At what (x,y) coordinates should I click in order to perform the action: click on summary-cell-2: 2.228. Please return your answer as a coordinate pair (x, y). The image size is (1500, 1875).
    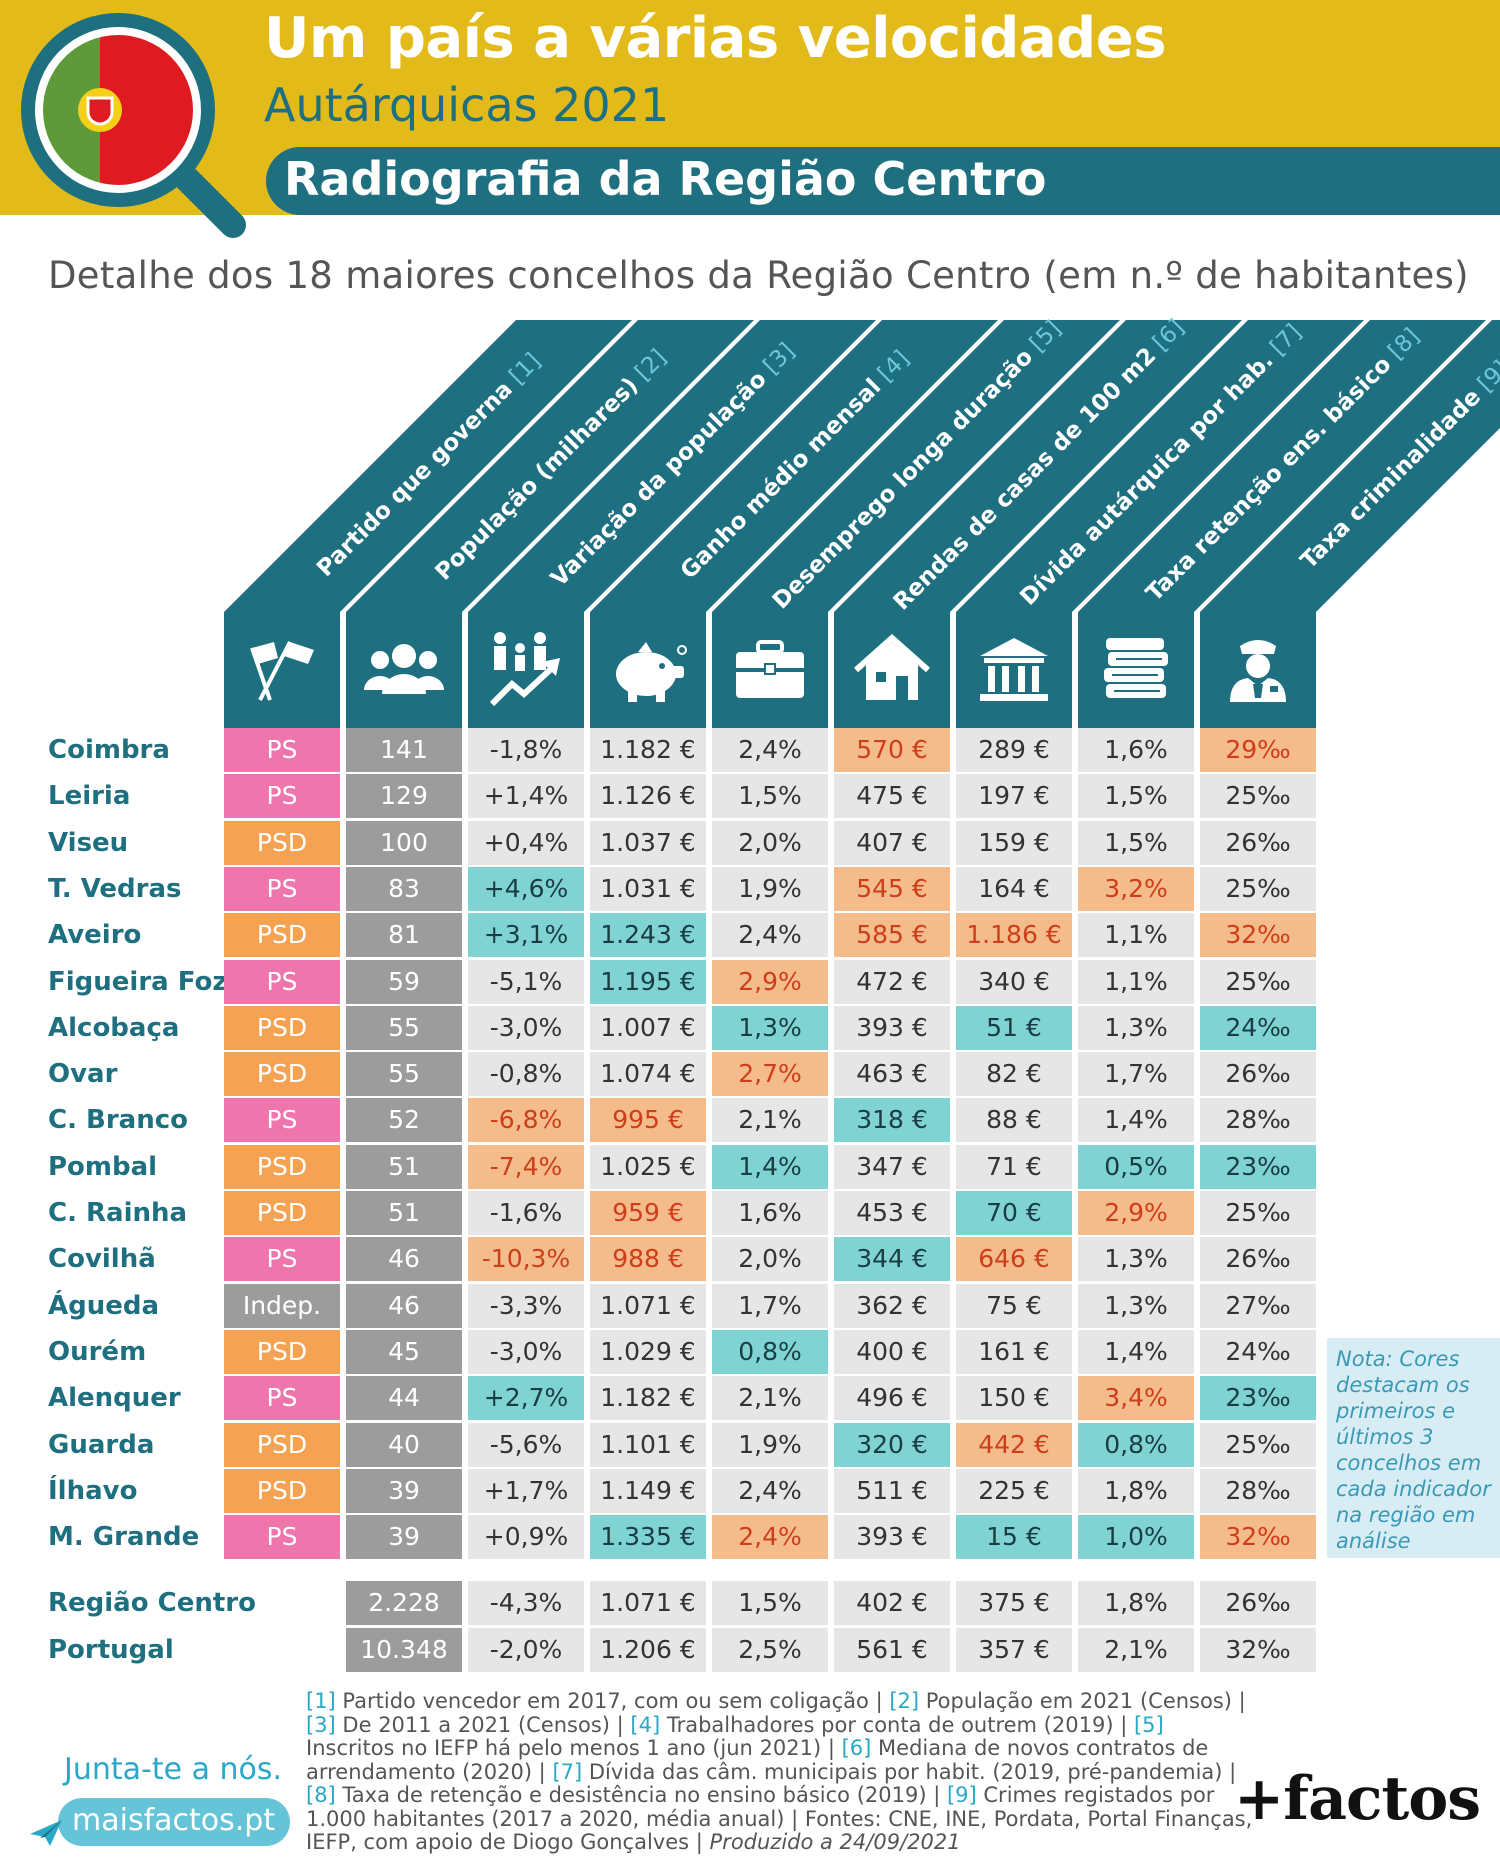
    Looking at the image, I should click on (404, 1603).